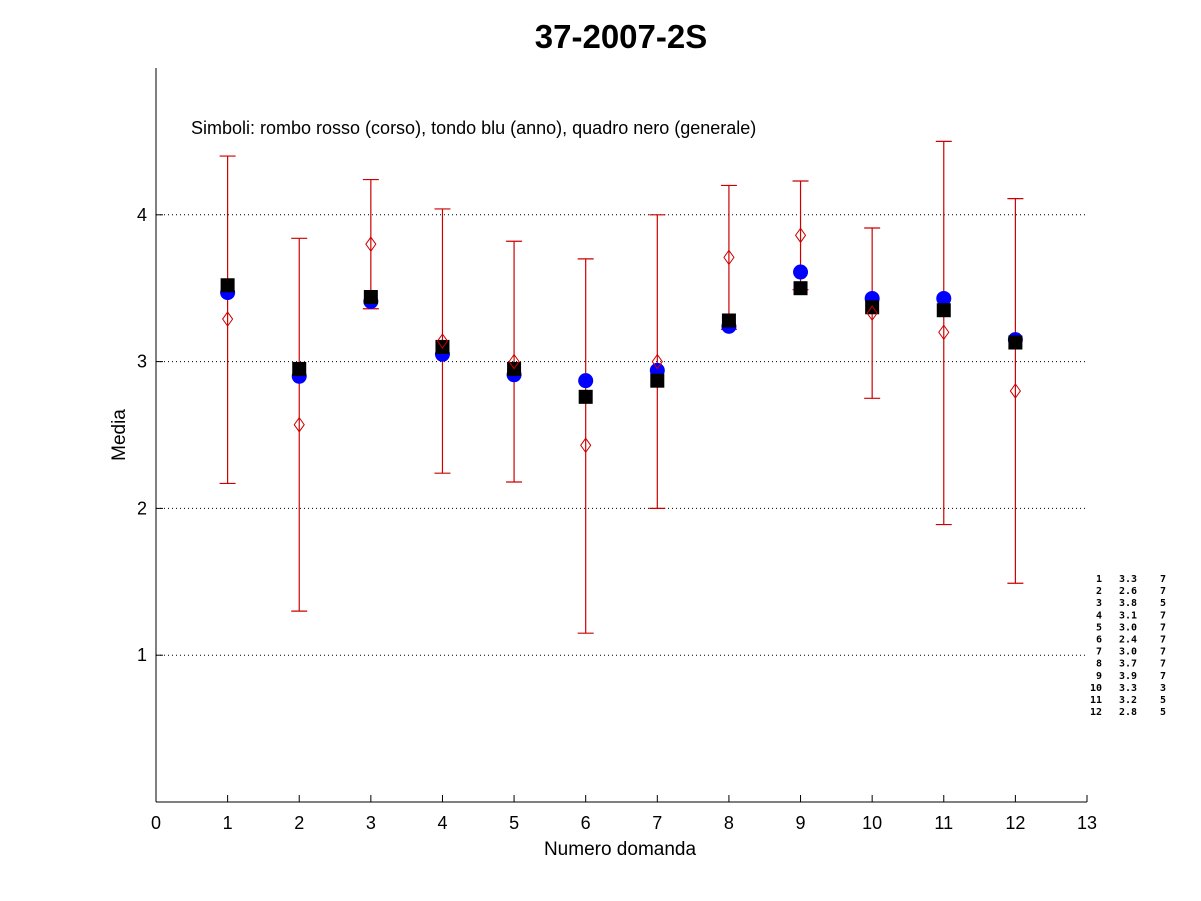  I want to click on x-tick-label: 12, so click(1015, 823).